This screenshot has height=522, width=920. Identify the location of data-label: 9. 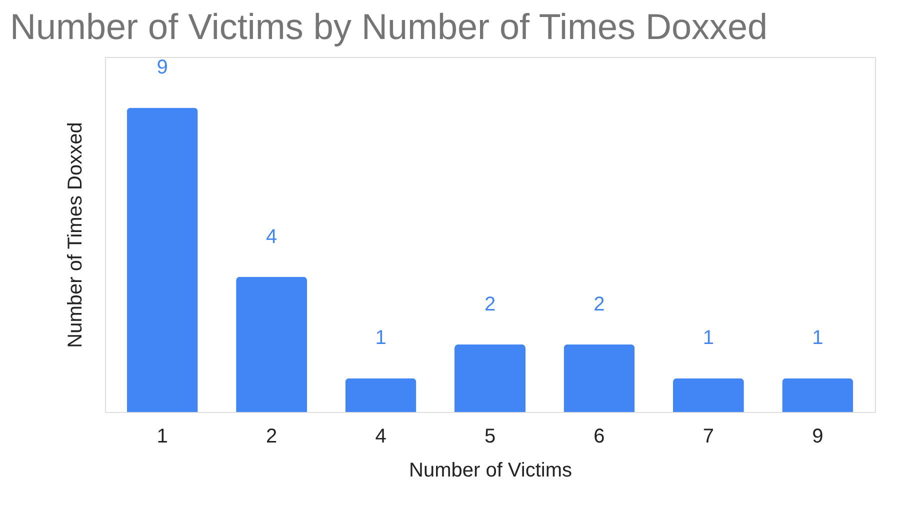
(162, 67).